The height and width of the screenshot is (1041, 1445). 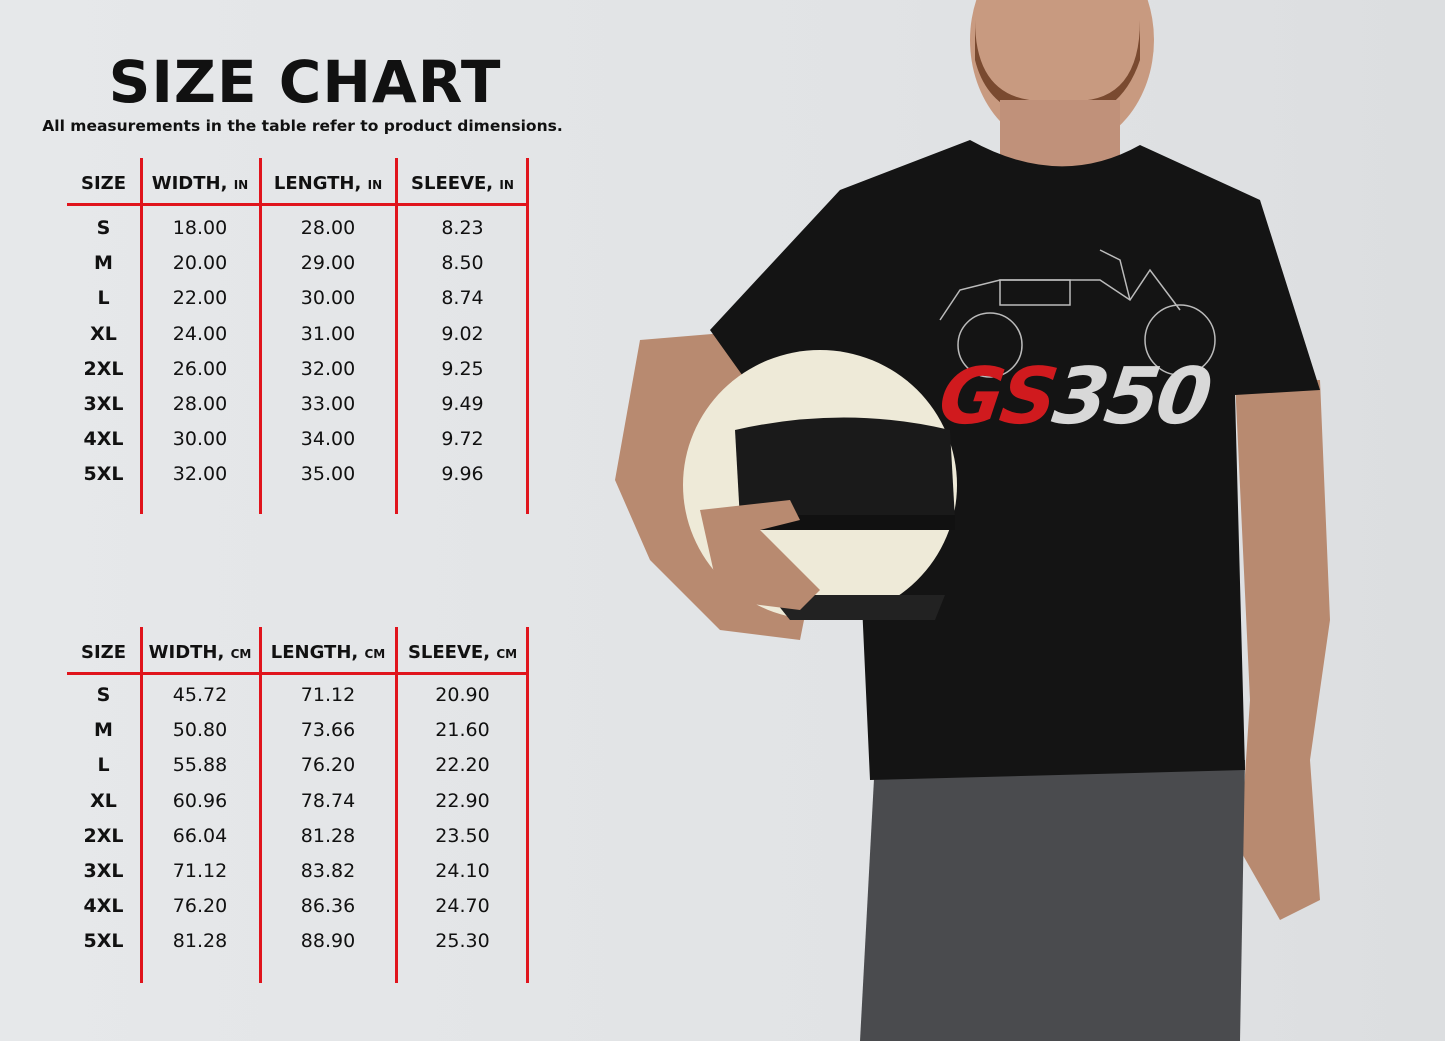 I want to click on value-cell: 20.00, so click(x=200, y=263).